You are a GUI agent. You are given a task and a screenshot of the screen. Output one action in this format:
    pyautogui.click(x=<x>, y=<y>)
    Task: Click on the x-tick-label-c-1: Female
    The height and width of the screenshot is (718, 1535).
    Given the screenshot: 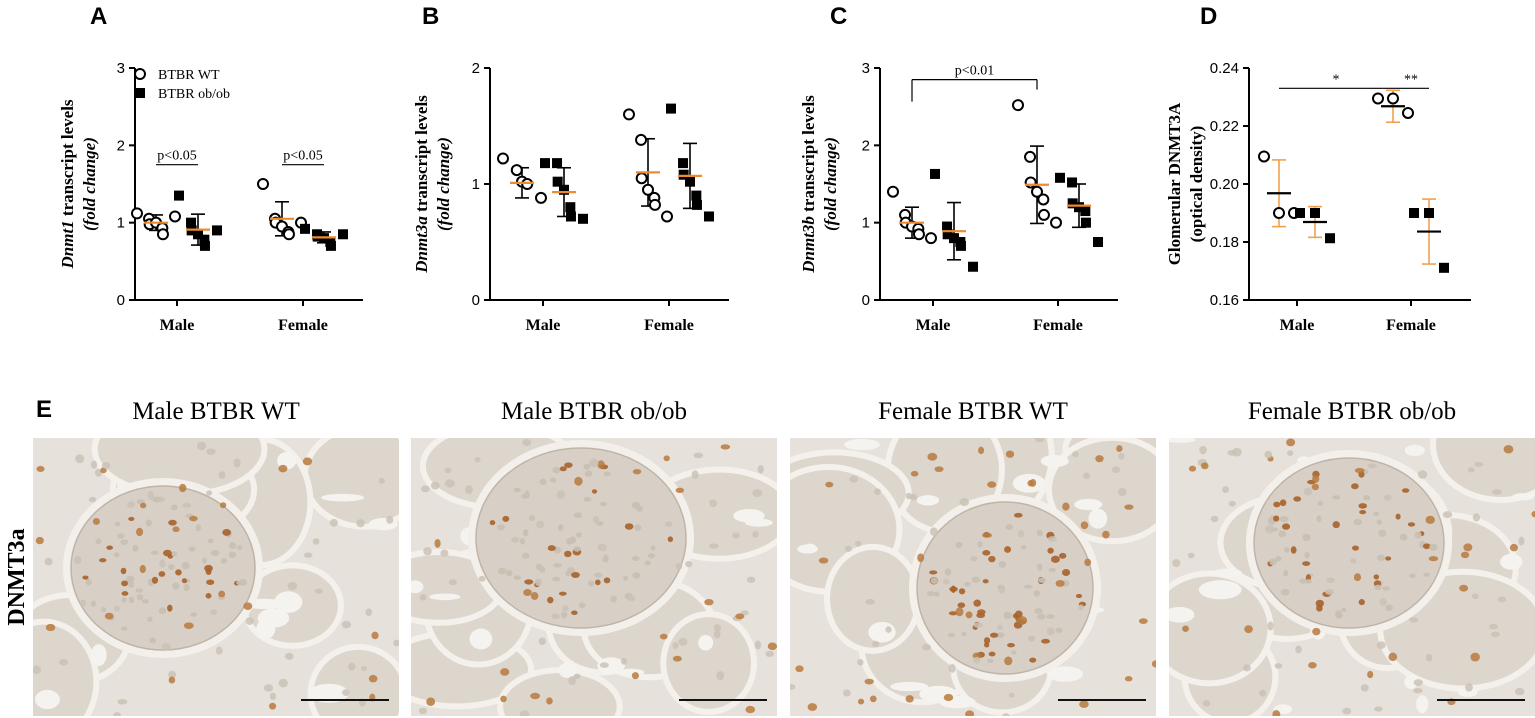 What is the action you would take?
    pyautogui.click(x=1058, y=325)
    